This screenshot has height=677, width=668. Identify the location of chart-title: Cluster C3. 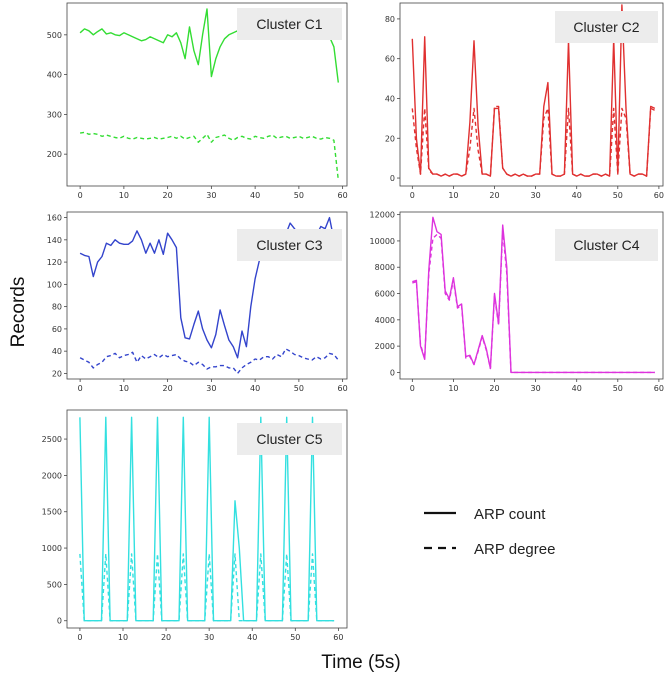
(289, 245).